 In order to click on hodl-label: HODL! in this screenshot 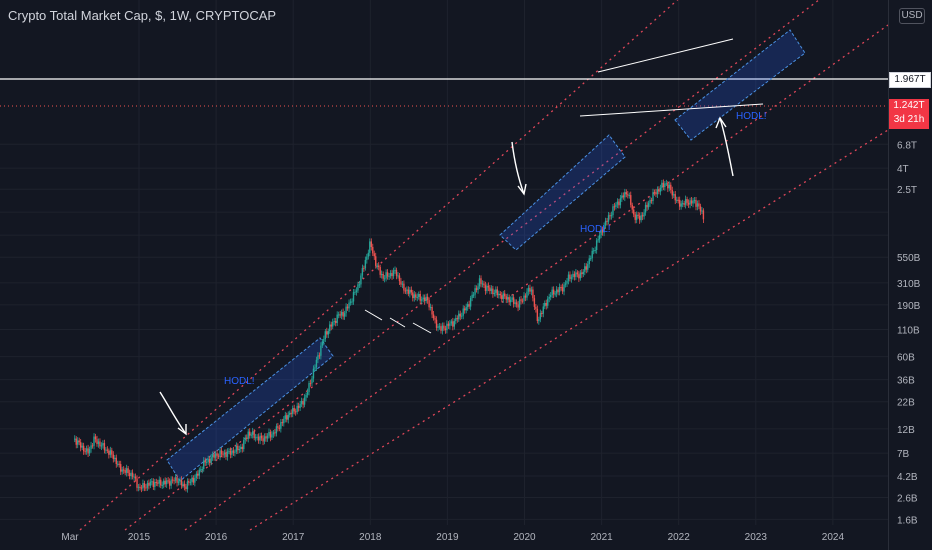, I will do `click(595, 229)`.